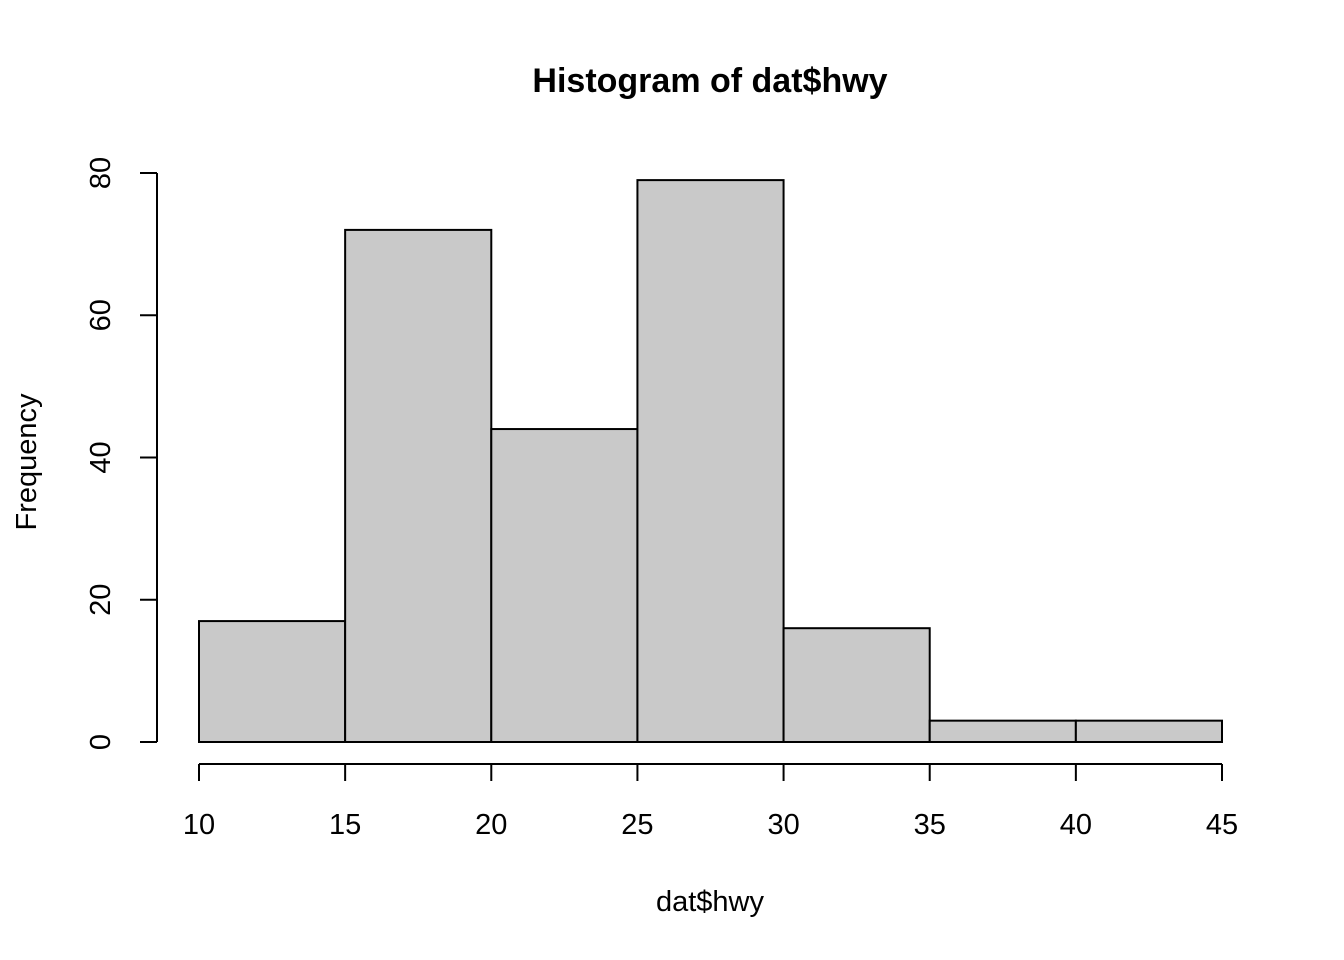 The height and width of the screenshot is (960, 1344). Describe the element at coordinates (101, 173) in the screenshot. I see `y-tick-label-80: 80` at that location.